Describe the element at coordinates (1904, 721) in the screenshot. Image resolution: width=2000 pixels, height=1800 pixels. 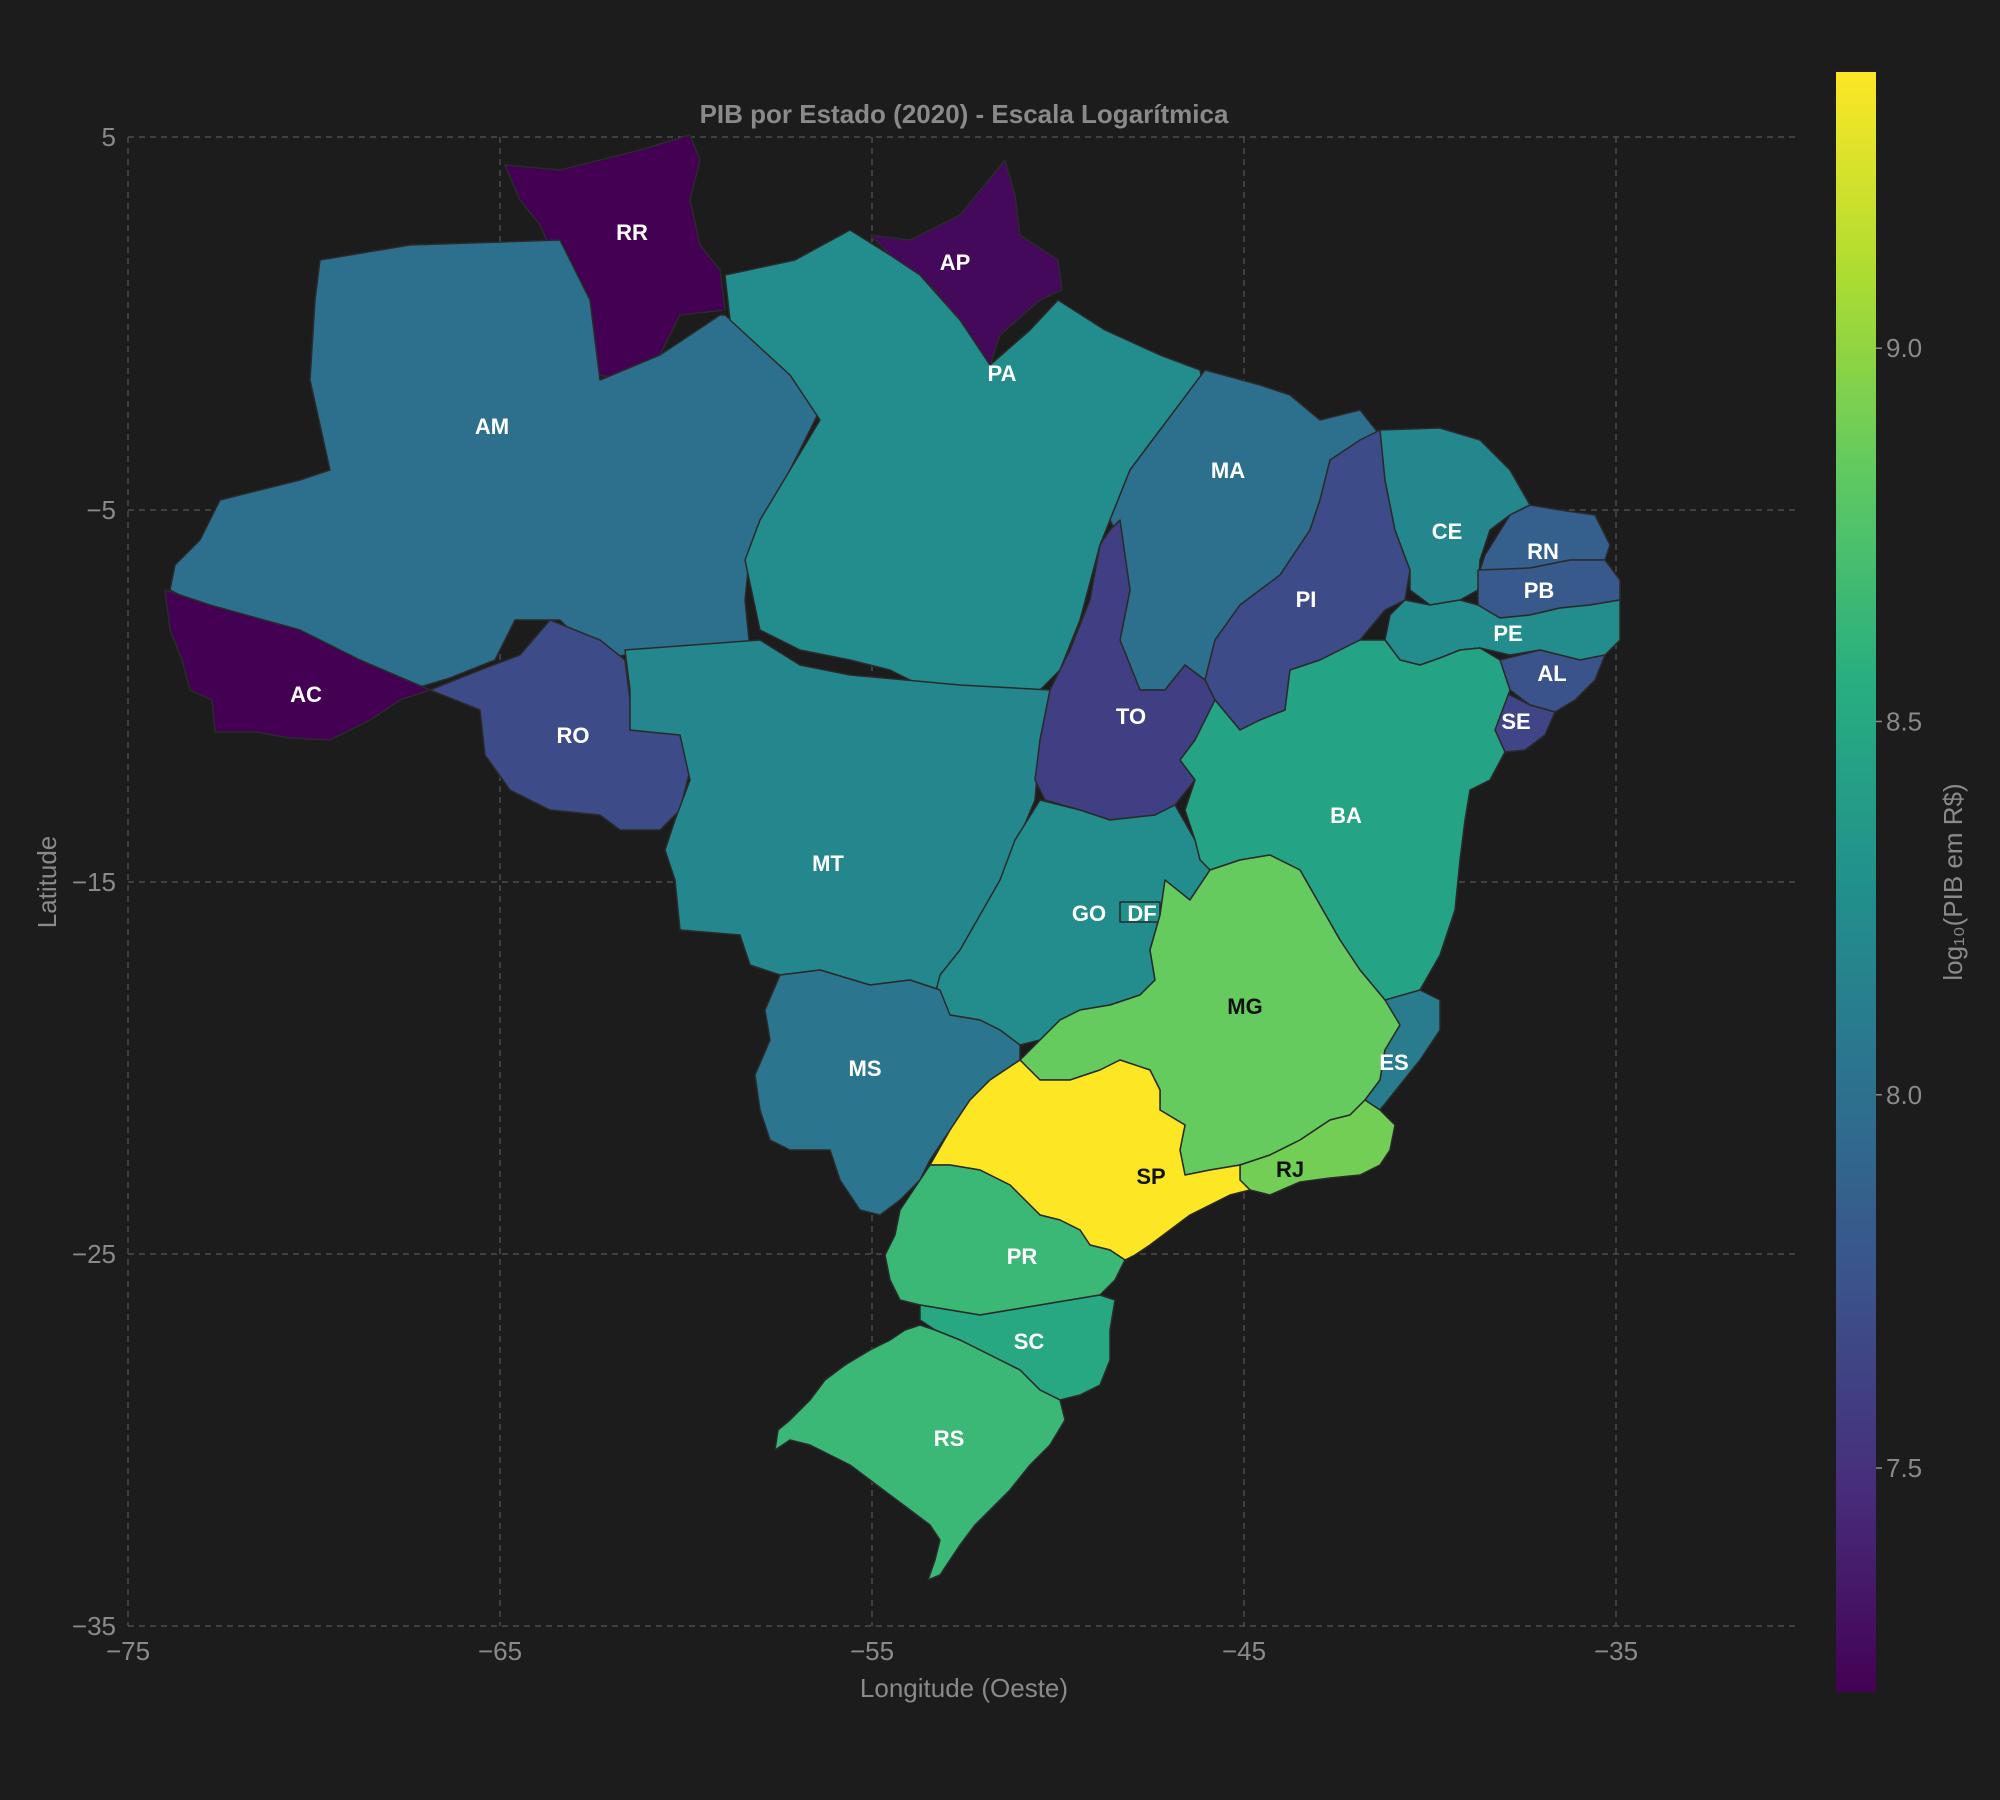
I see `colorbar-tick-label: 8.5` at that location.